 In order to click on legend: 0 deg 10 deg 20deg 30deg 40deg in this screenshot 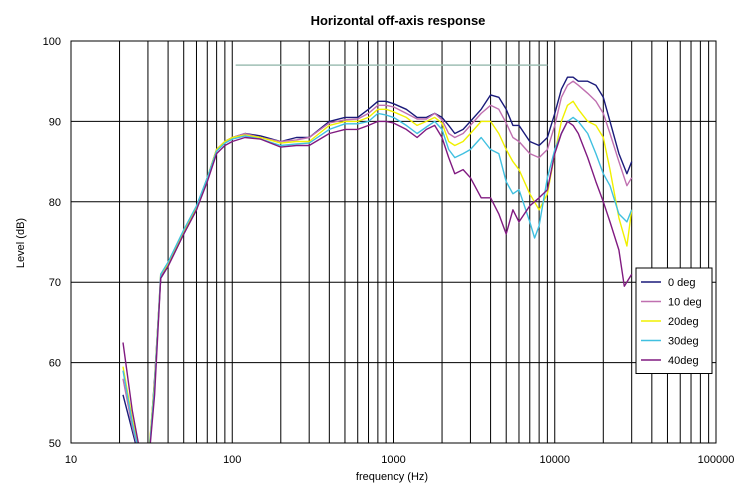, I will do `click(674, 320)`.